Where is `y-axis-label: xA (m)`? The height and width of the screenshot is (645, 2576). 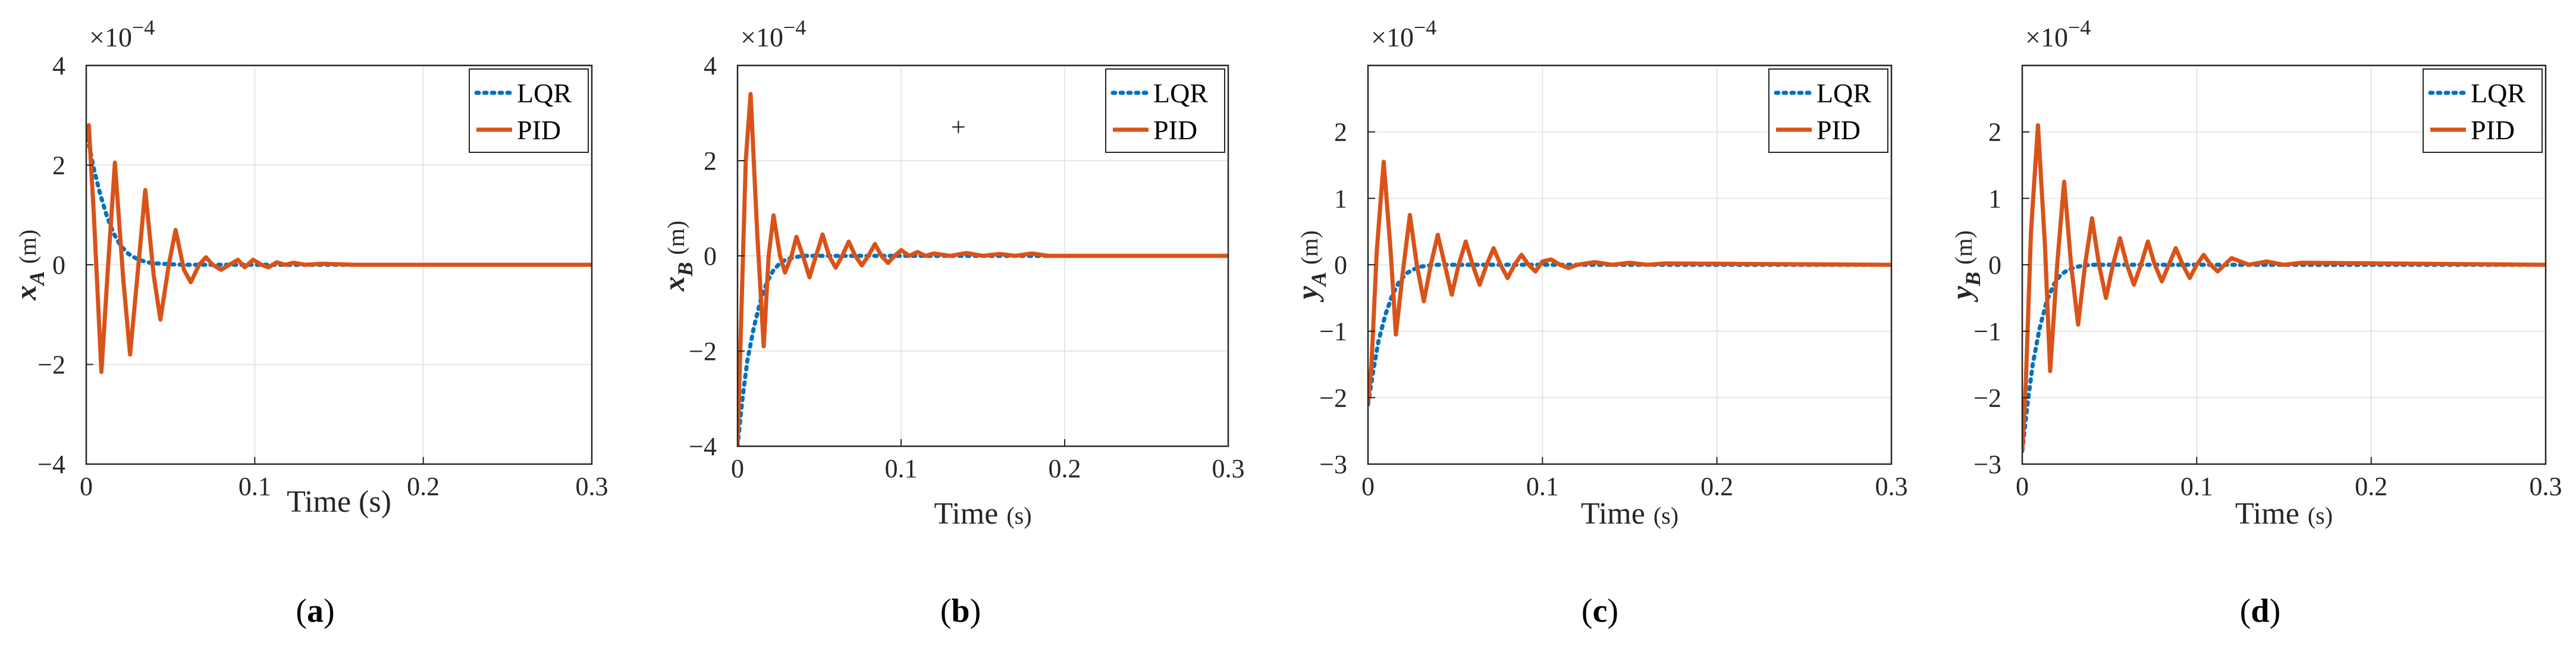
y-axis-label: xA (m) is located at coordinates (29, 265).